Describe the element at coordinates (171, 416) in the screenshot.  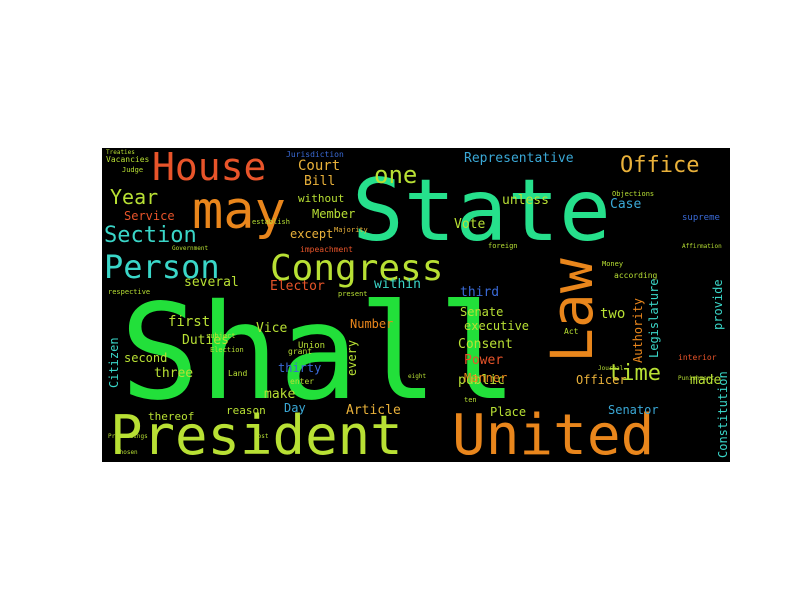
I see `cloud-word-thereof: thereof` at that location.